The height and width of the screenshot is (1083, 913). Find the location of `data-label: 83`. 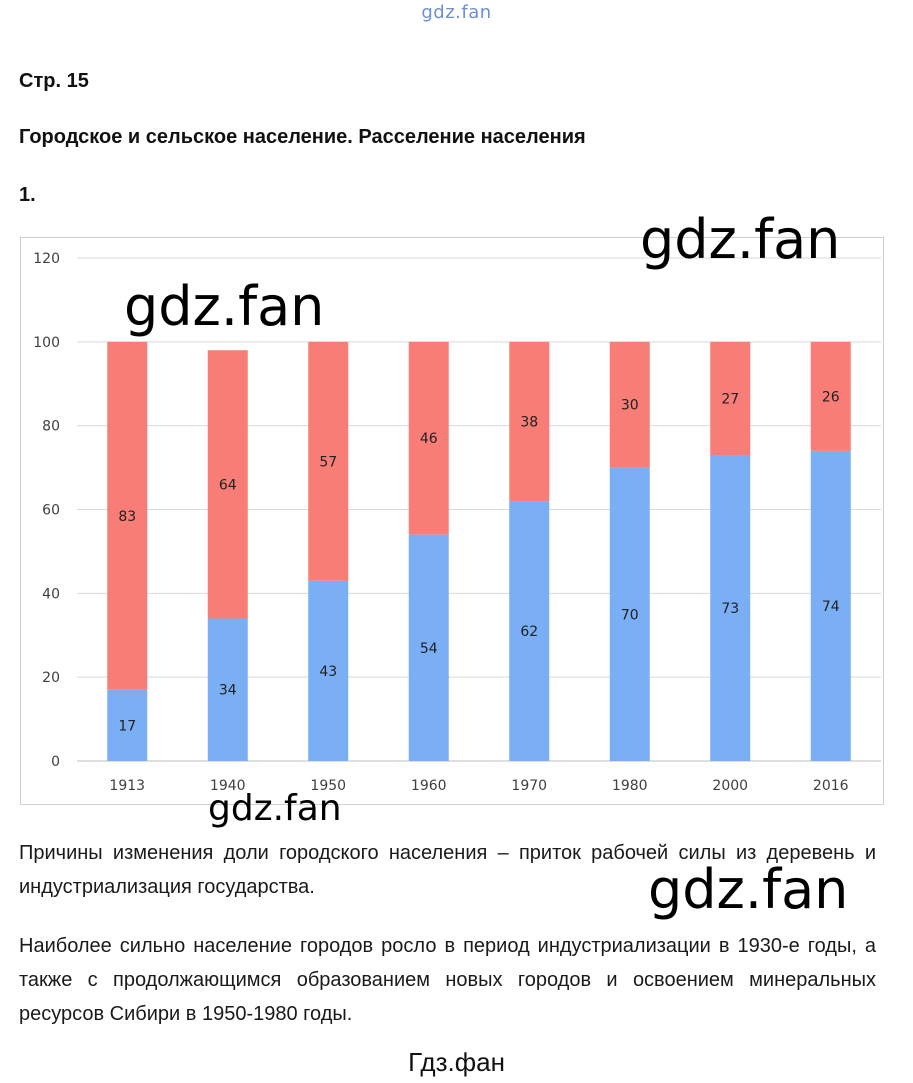

data-label: 83 is located at coordinates (127, 517).